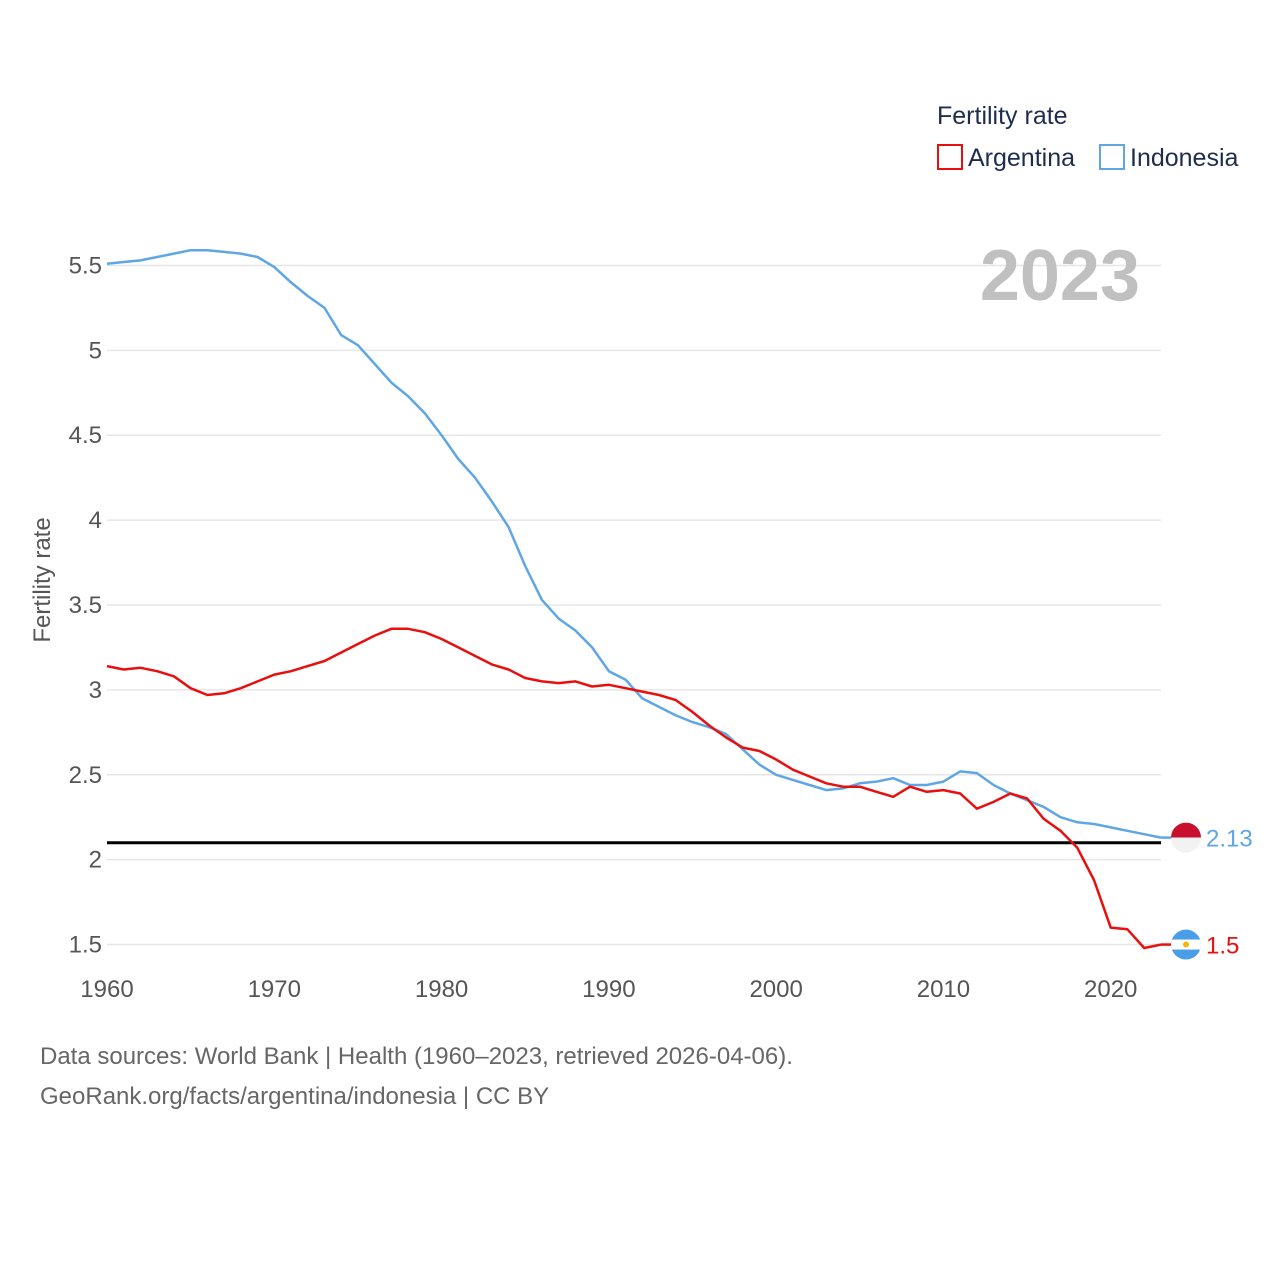  Describe the element at coordinates (1002, 116) in the screenshot. I see `legend-title: Fertility rate` at that location.